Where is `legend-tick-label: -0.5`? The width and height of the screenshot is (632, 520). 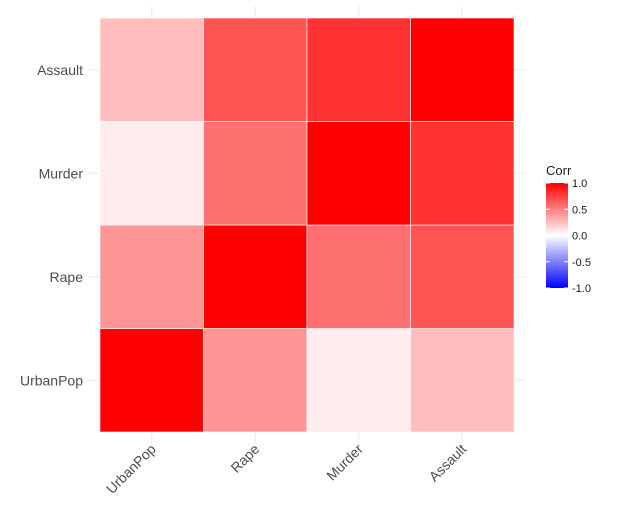
legend-tick-label: -0.5 is located at coordinates (581, 263).